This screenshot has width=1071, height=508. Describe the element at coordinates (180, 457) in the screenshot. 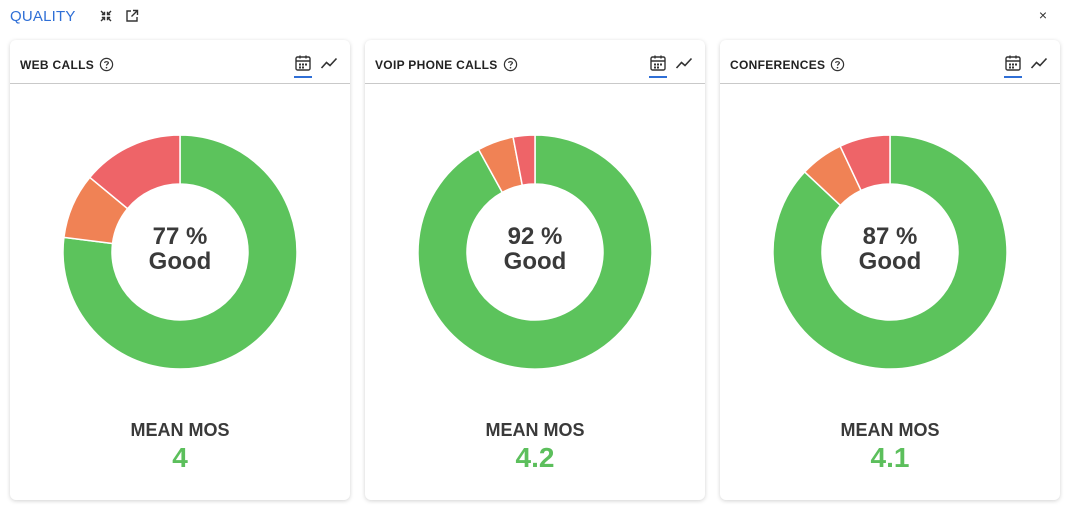

I see `mean-mos-value: 4` at that location.